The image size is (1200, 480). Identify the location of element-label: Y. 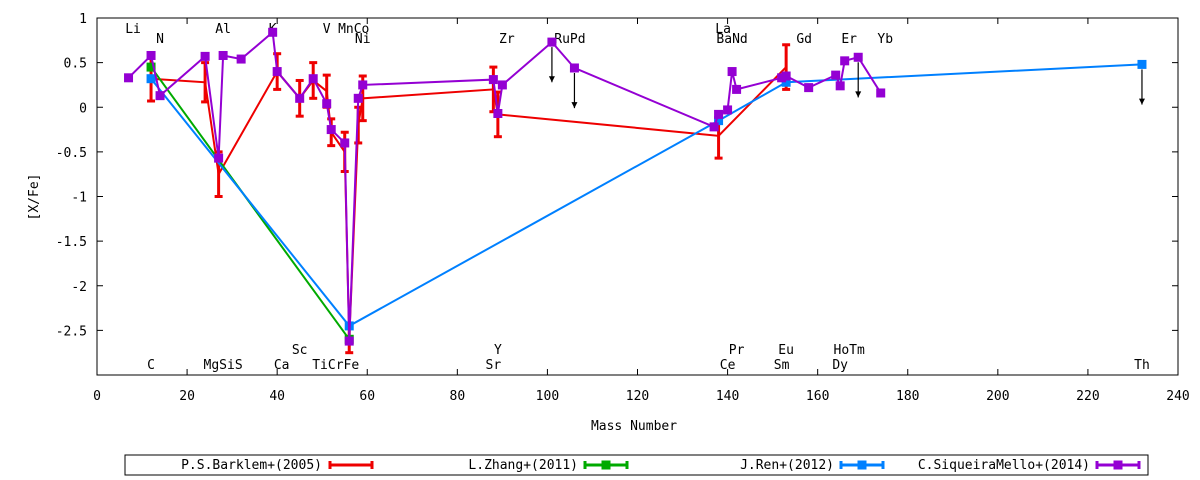
(498, 350).